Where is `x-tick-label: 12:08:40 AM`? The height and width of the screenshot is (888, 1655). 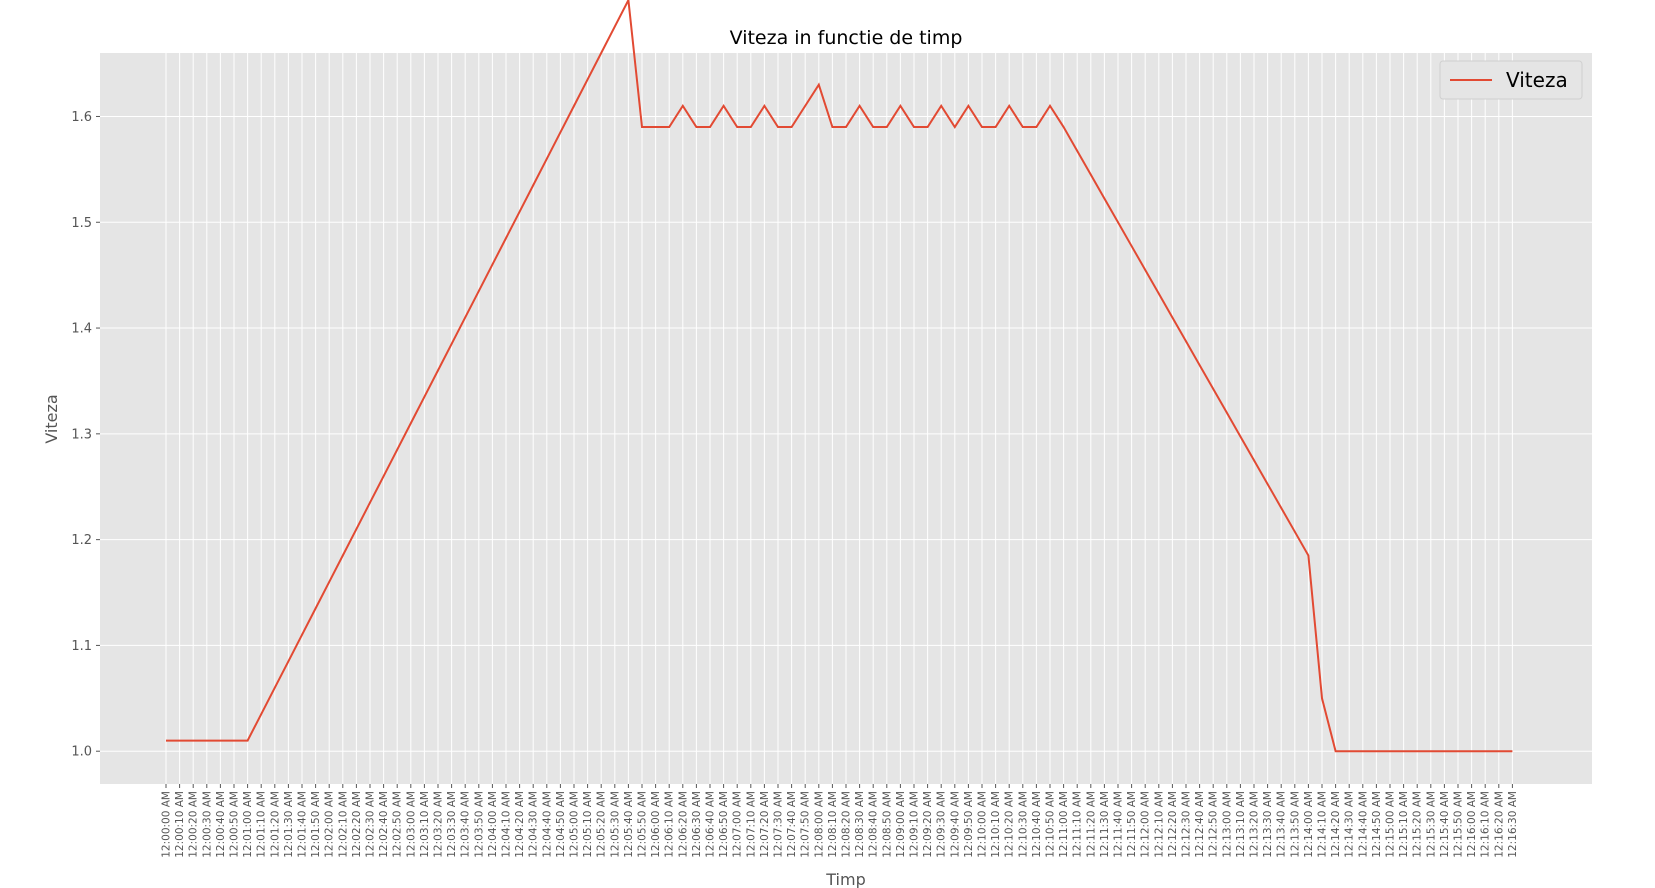 x-tick-label: 12:08:40 AM is located at coordinates (874, 824).